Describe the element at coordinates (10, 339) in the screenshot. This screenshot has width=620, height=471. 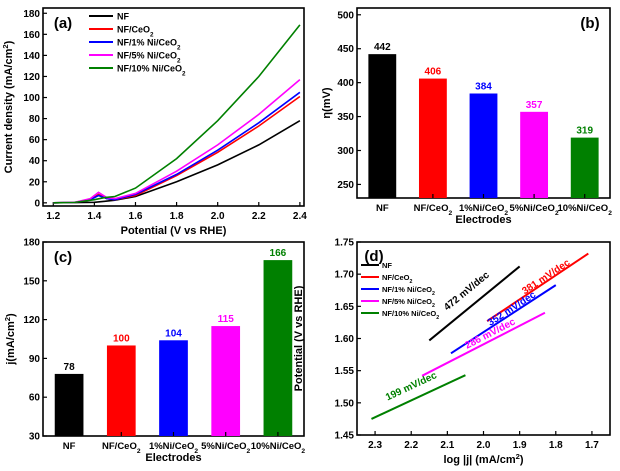
I see `y-axis-label: j(mA/cm2)` at that location.